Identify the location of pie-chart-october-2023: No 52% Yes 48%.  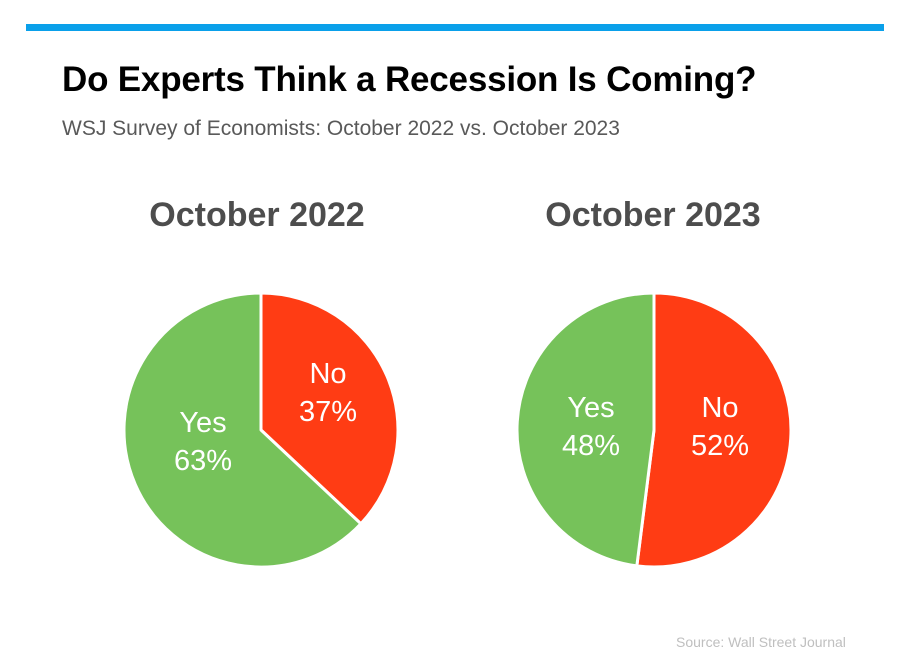
(654, 430).